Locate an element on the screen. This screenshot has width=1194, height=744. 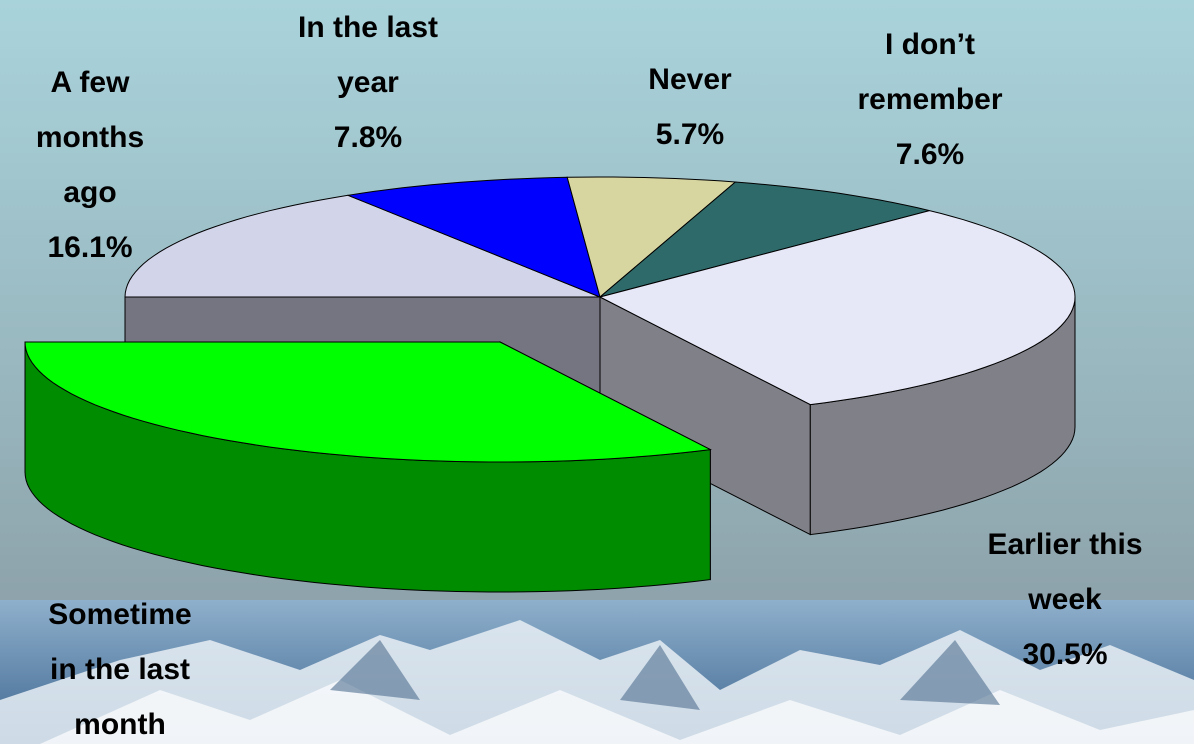
slice-label: Earlier this week 30.5% is located at coordinates (1065, 599).